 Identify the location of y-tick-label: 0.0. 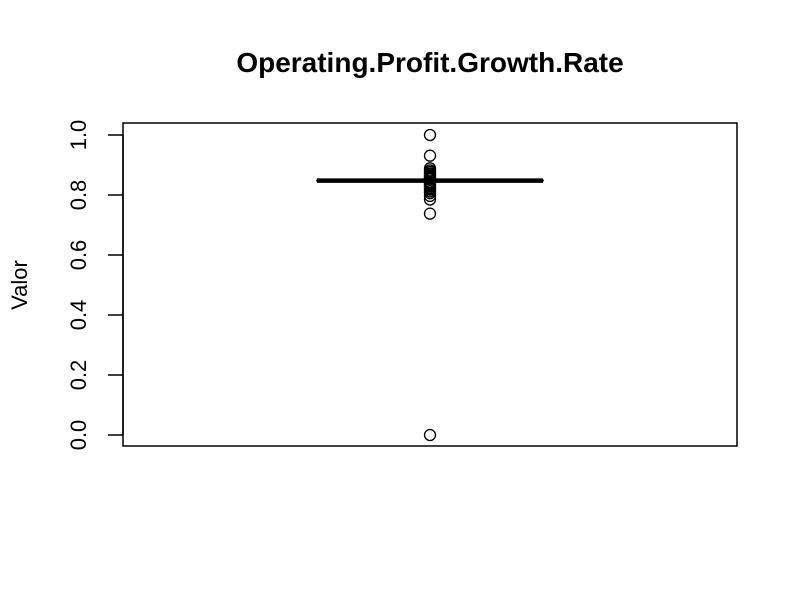
(78, 435).